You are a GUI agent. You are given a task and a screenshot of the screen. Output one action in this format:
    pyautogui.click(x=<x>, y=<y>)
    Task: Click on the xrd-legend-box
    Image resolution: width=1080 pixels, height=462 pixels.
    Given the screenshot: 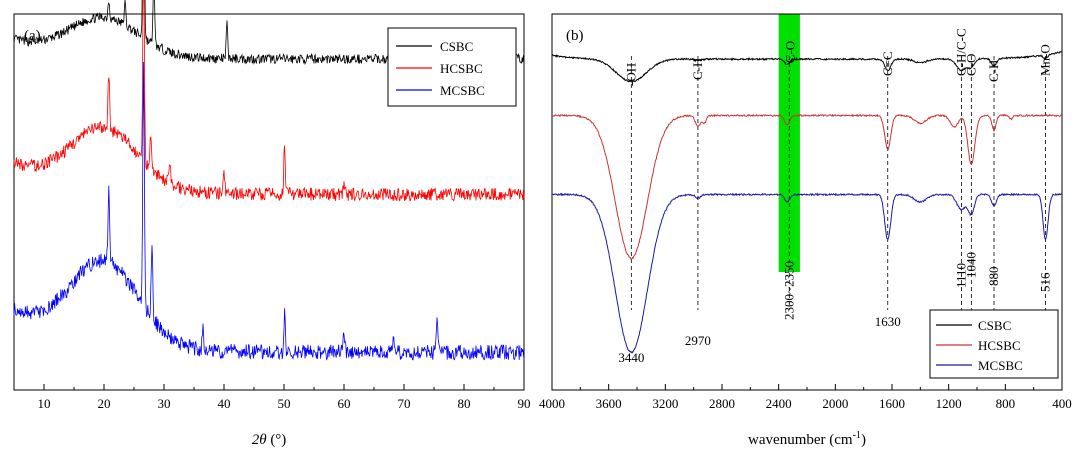 What is the action you would take?
    pyautogui.click(x=452, y=67)
    